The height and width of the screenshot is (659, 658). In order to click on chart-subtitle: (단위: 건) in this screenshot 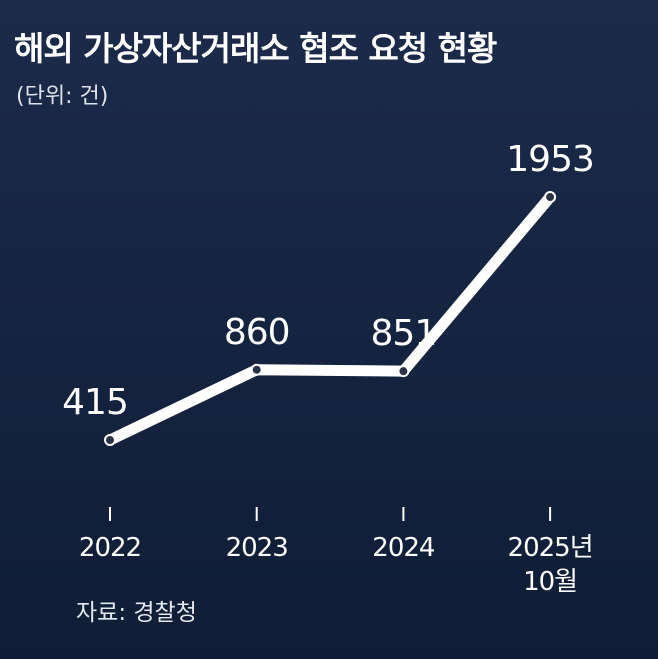, I will do `click(62, 96)`.